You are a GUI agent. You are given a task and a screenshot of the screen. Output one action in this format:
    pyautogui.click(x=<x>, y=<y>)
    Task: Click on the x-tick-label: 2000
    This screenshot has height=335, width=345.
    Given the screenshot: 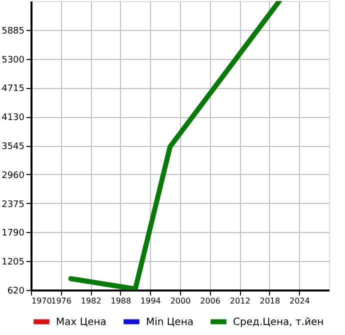 What is the action you would take?
    pyautogui.click(x=180, y=301)
    